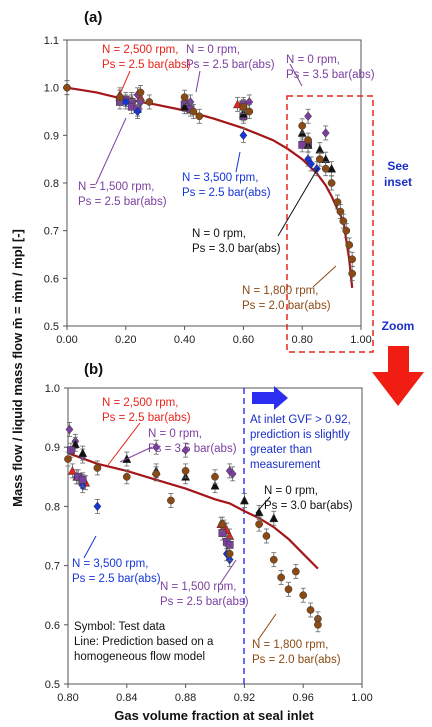 The image size is (432, 727). What do you see at coordinates (116, 579) in the screenshot?
I see `b-ann-n3500-2: Ps = 2.5 bar(abs)` at bounding box center [116, 579].